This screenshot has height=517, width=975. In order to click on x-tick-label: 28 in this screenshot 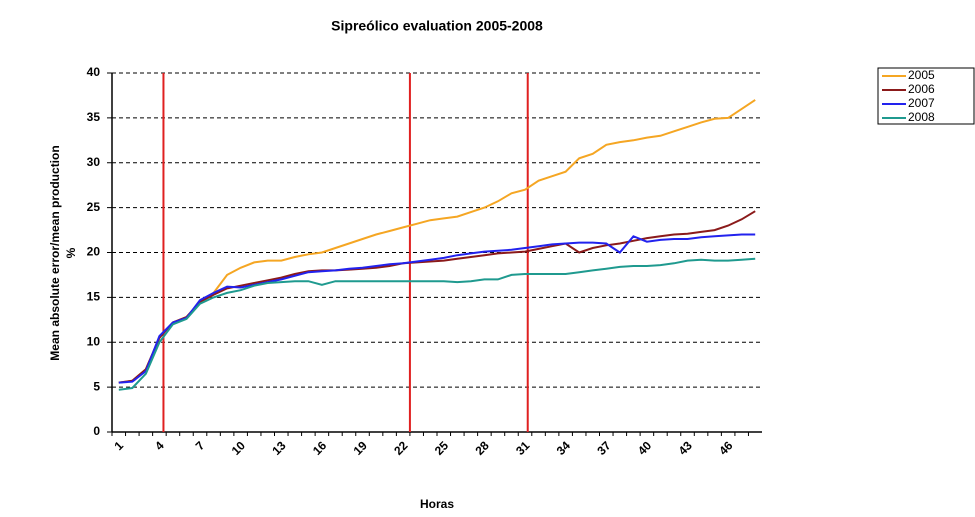, I will do `click(482, 448)`.